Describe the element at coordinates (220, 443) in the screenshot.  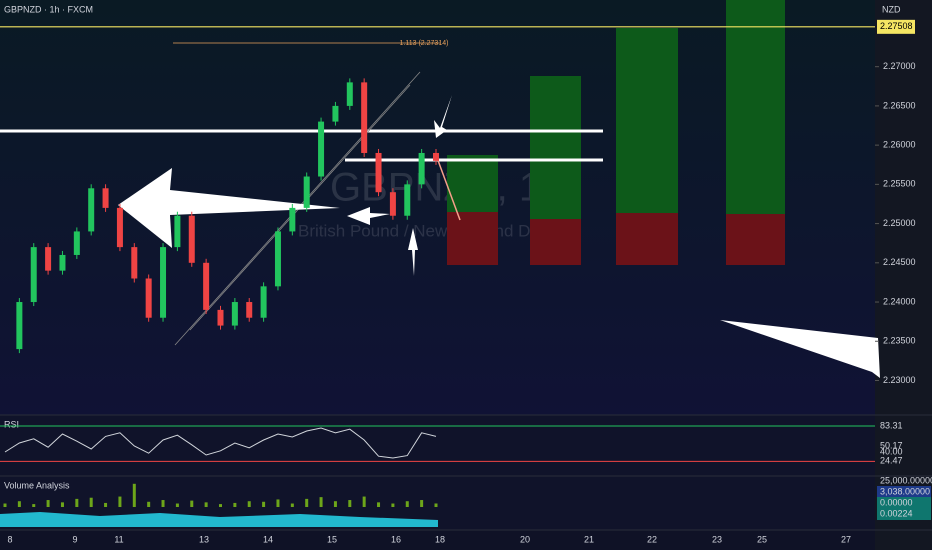
I see `rsi-line` at that location.